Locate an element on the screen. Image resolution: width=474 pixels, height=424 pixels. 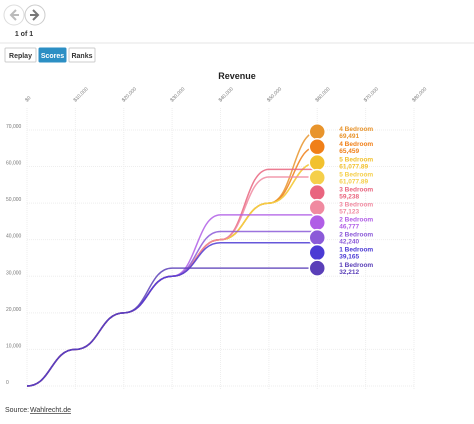
data-label: 65,459 is located at coordinates (349, 151).